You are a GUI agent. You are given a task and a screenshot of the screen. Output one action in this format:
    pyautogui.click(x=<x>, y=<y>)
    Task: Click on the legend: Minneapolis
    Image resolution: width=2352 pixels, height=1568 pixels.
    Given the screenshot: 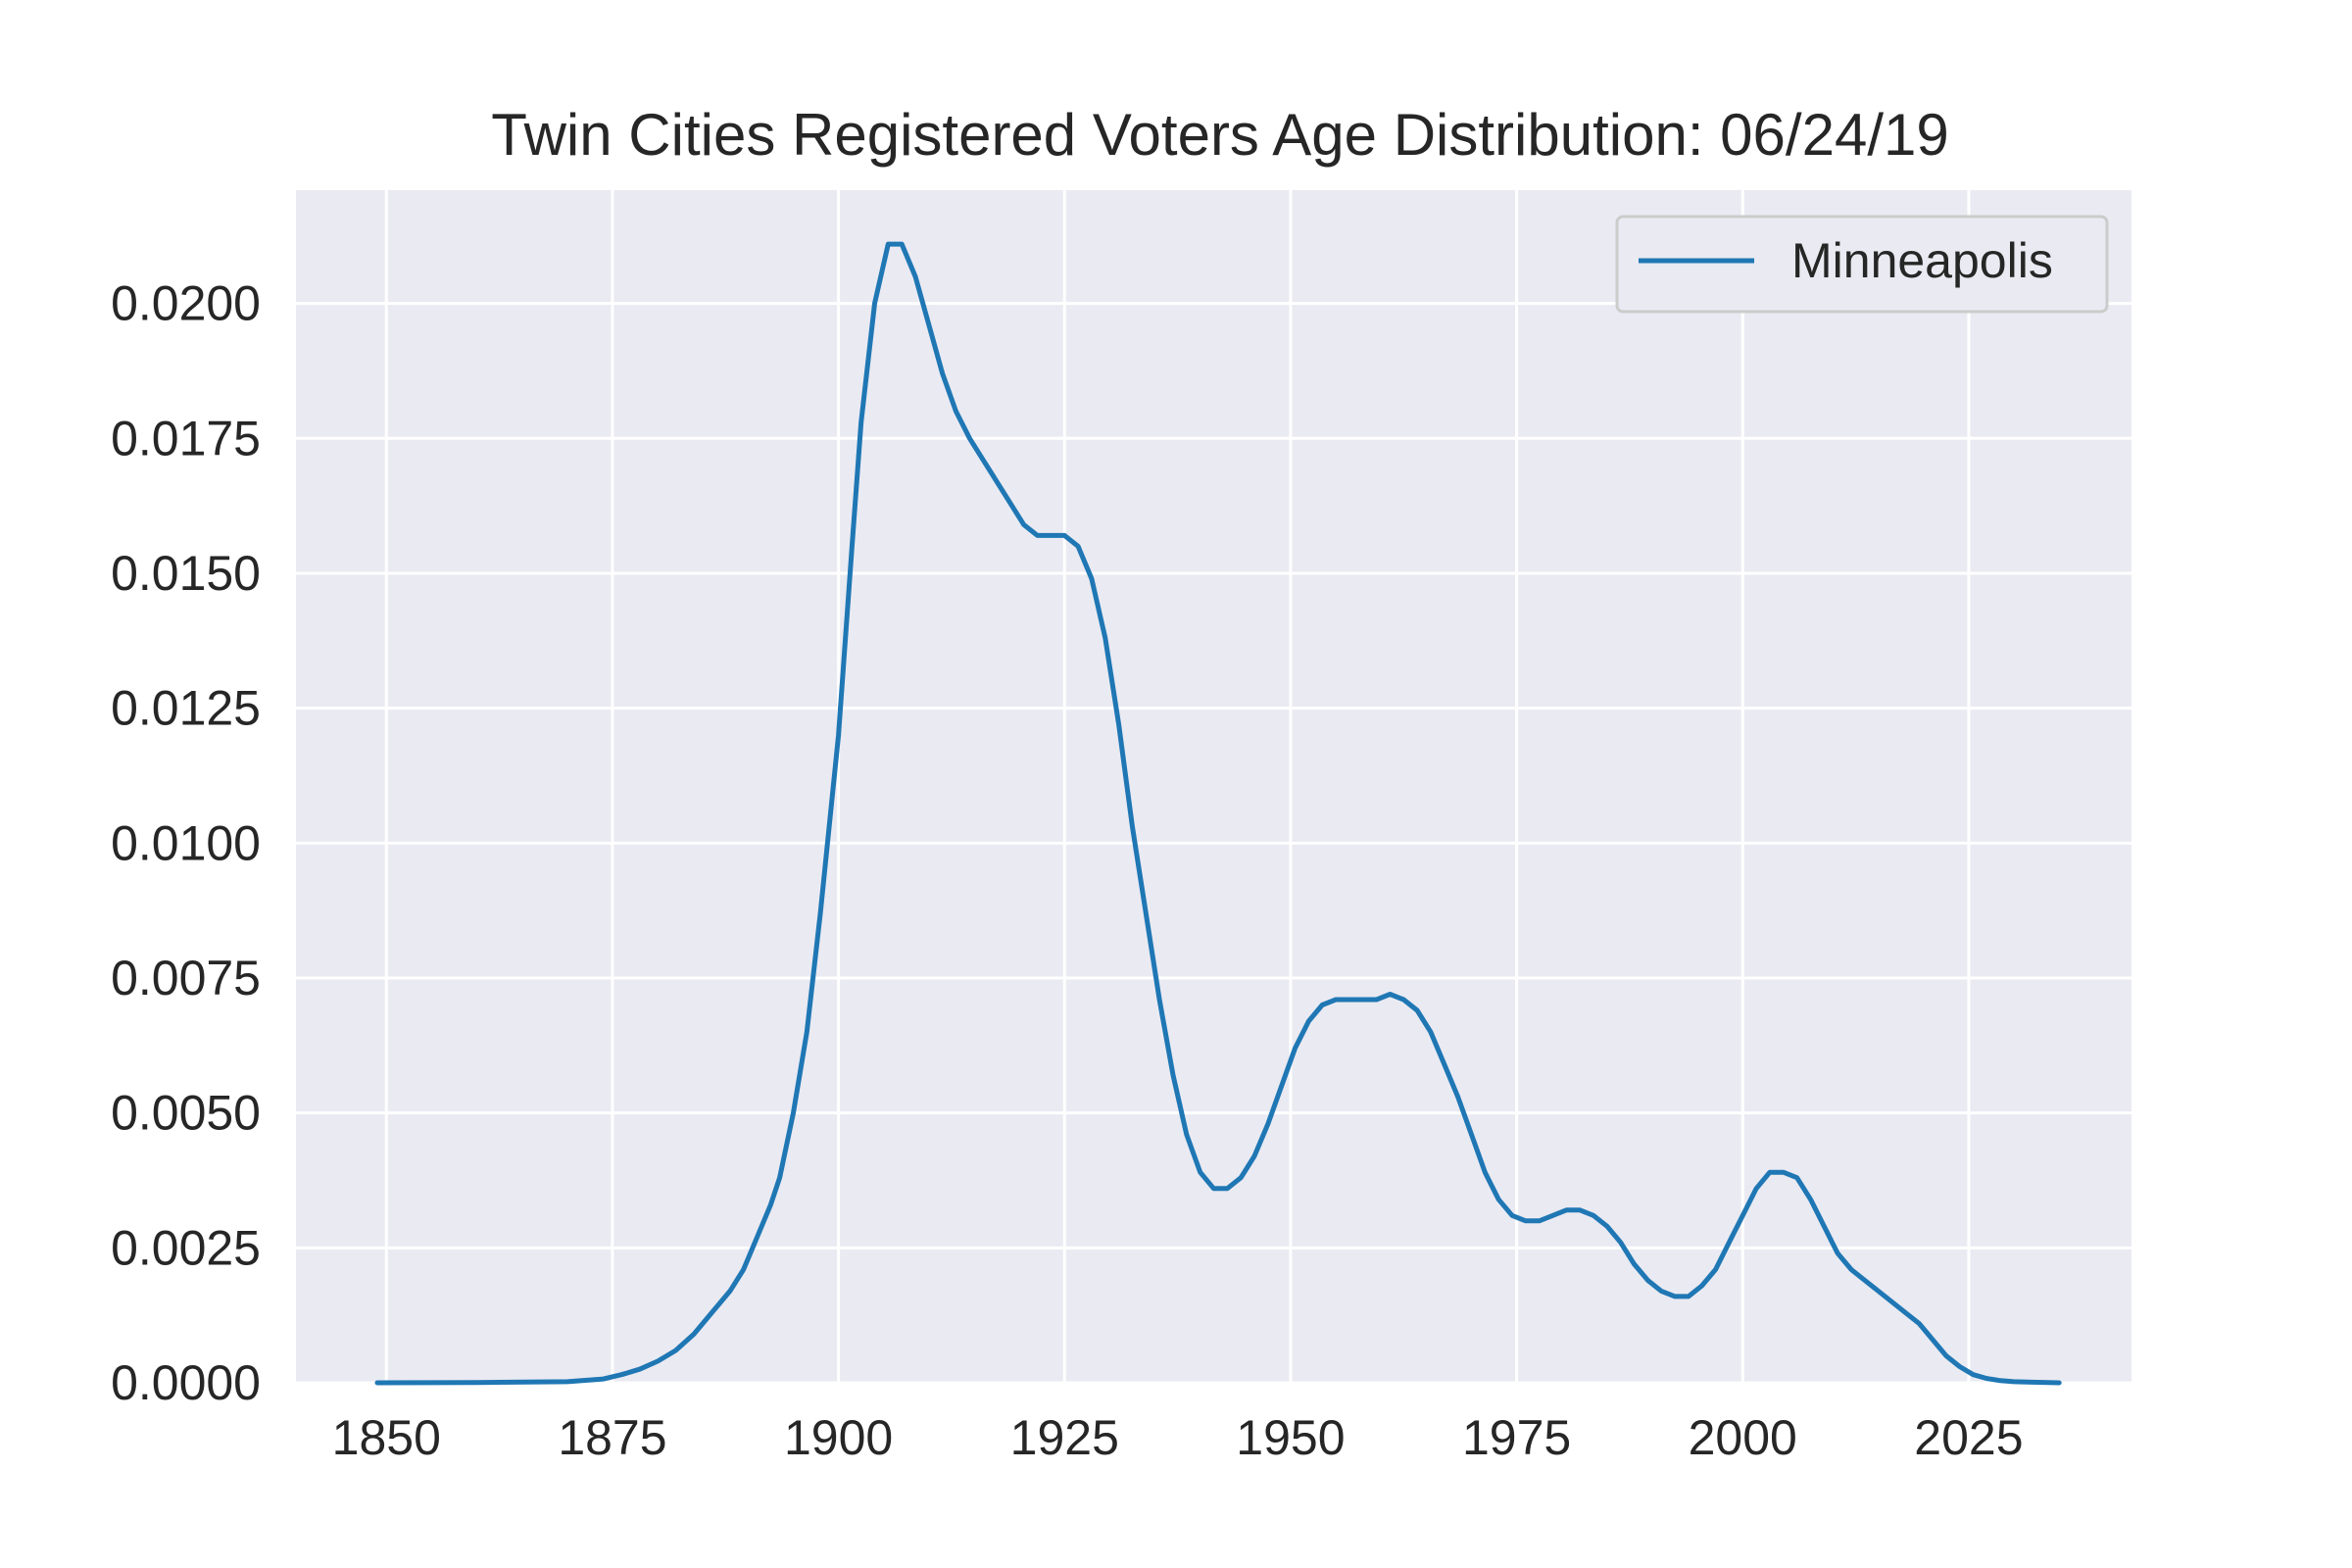 What is the action you would take?
    pyautogui.click(x=1862, y=264)
    